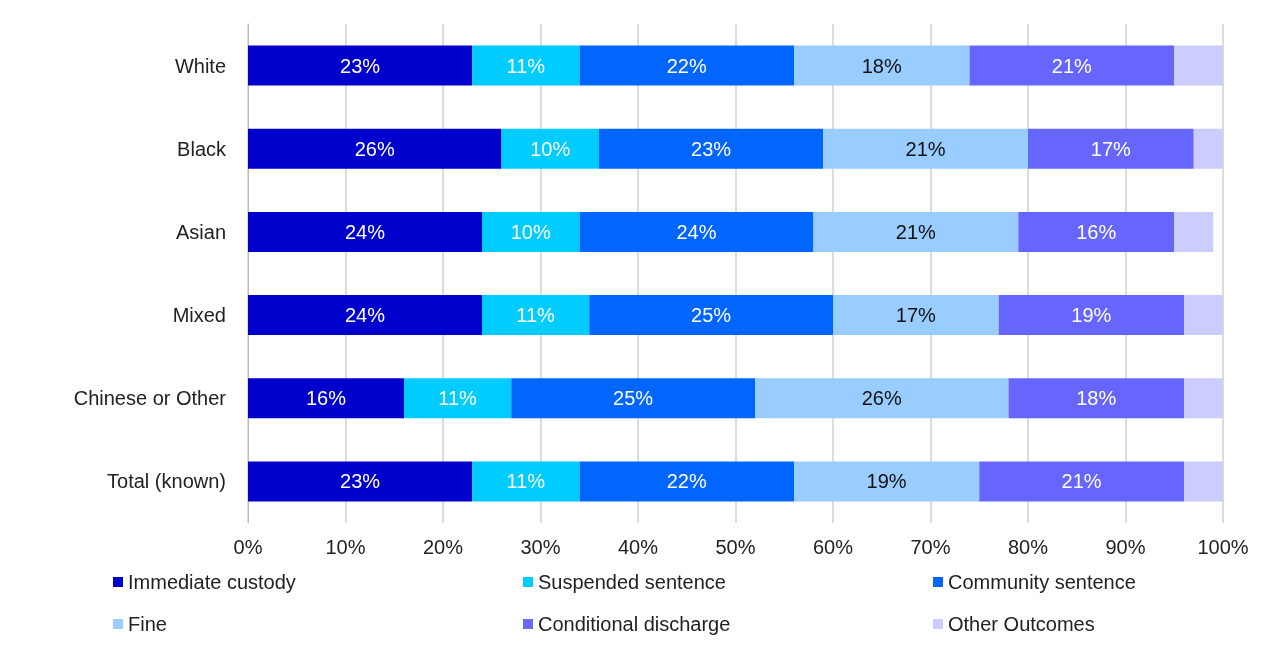 The height and width of the screenshot is (651, 1266). Describe the element at coordinates (833, 547) in the screenshot. I see `x-tick-label: 60%` at that location.